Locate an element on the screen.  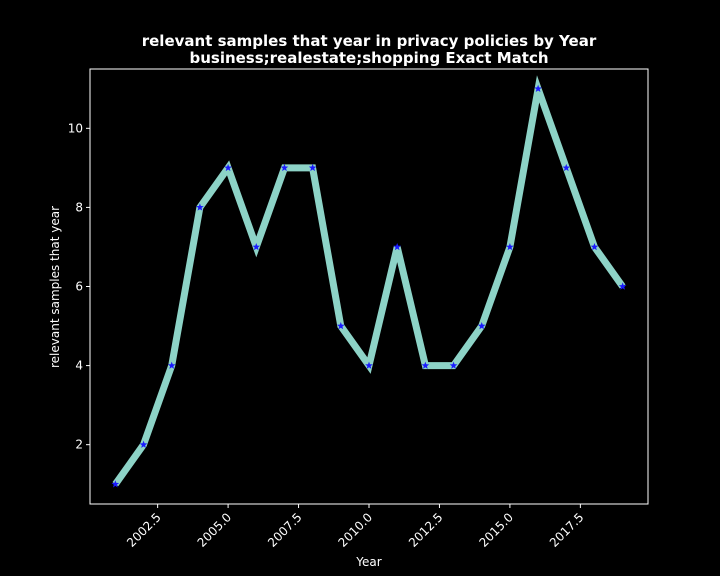
x-tick-label: 2017.5 is located at coordinates (567, 530).